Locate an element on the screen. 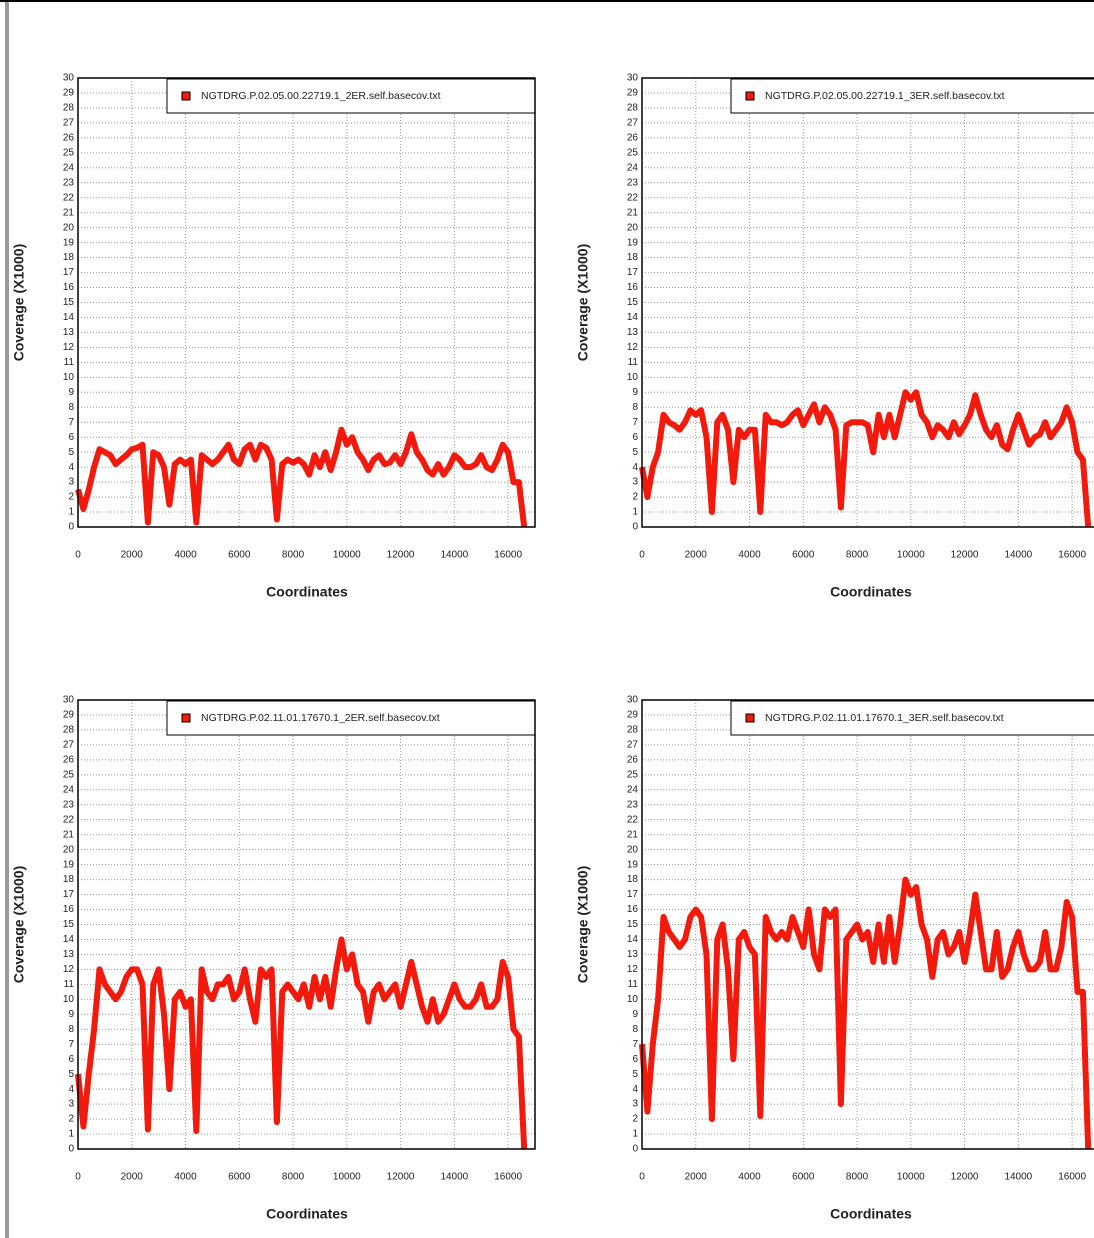 This screenshot has height=1238, width=1094. y-tick-label: 5 is located at coordinates (635, 452).